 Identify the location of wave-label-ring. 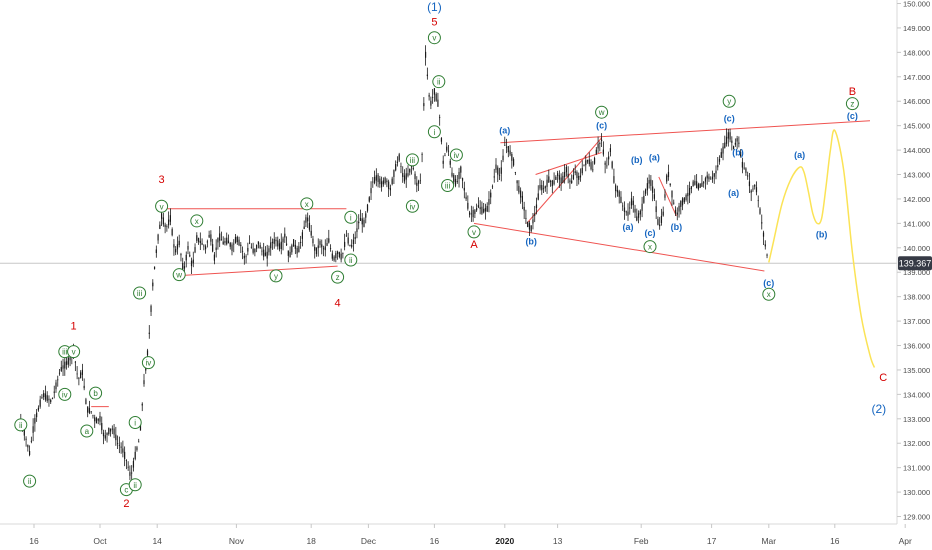
(148, 363).